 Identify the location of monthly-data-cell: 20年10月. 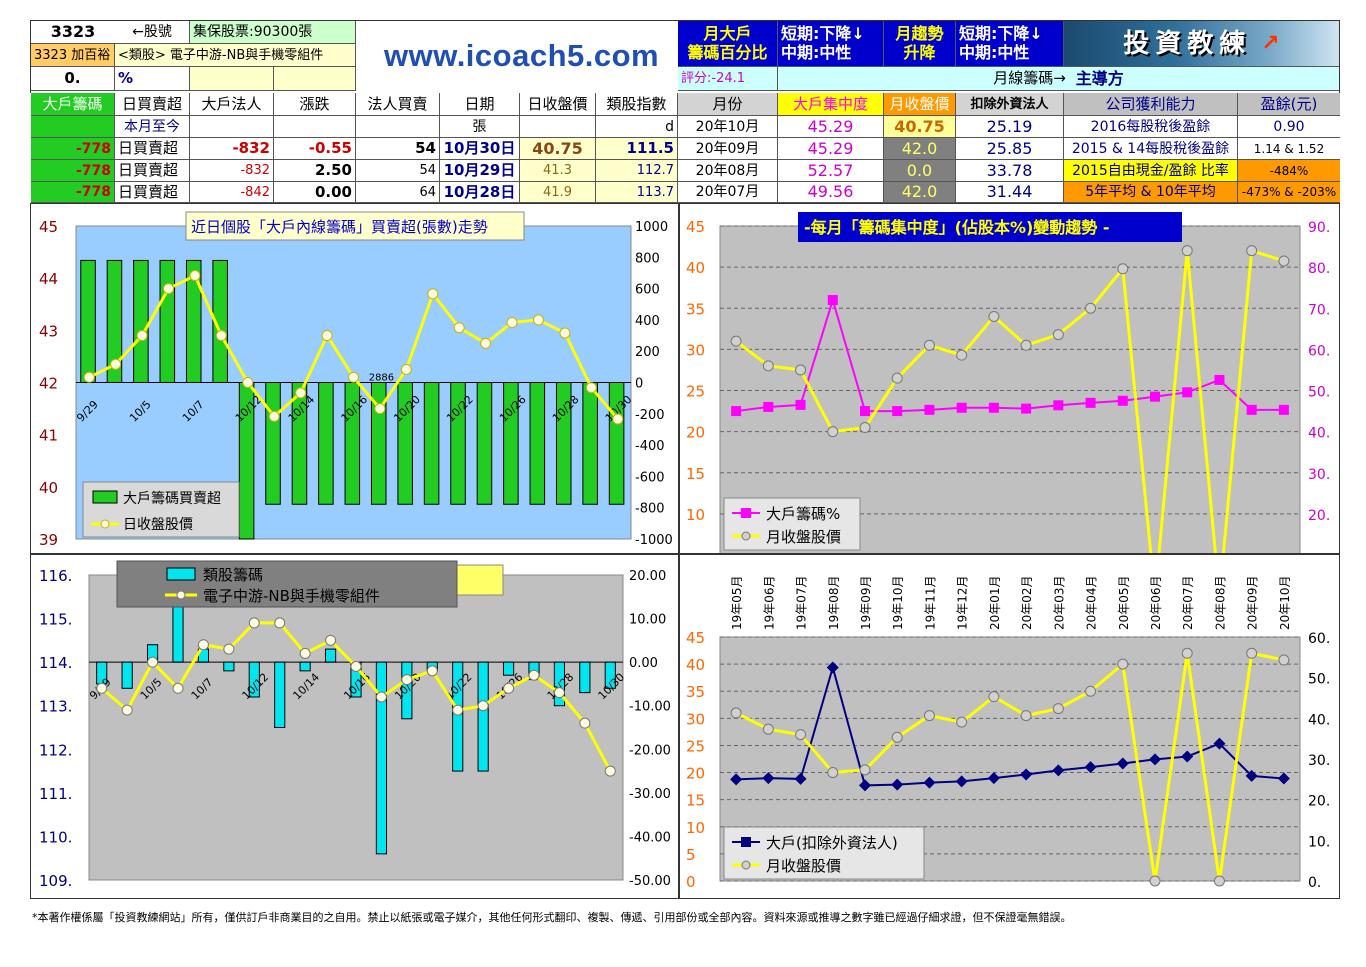
(728, 127).